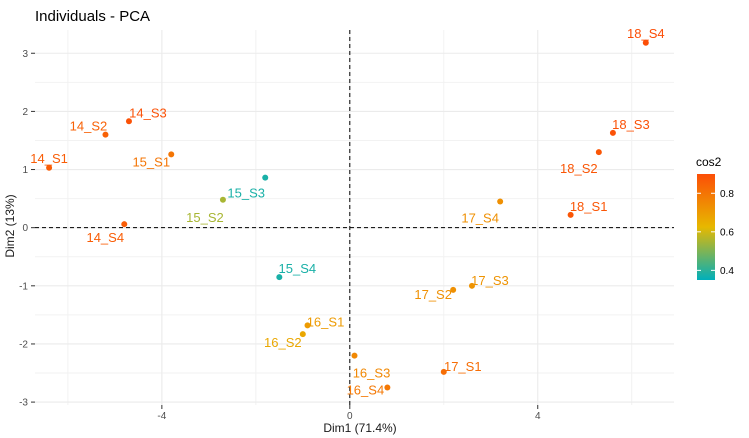  Describe the element at coordinates (25, 170) in the screenshot. I see `y-tick-label: 1` at that location.